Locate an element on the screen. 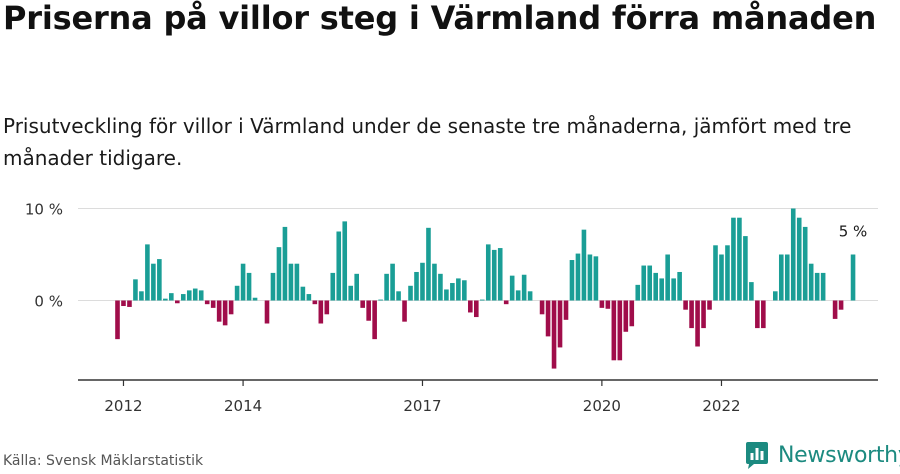 This screenshot has height=474, width=900. brand-name: Newsworthy is located at coordinates (839, 455).